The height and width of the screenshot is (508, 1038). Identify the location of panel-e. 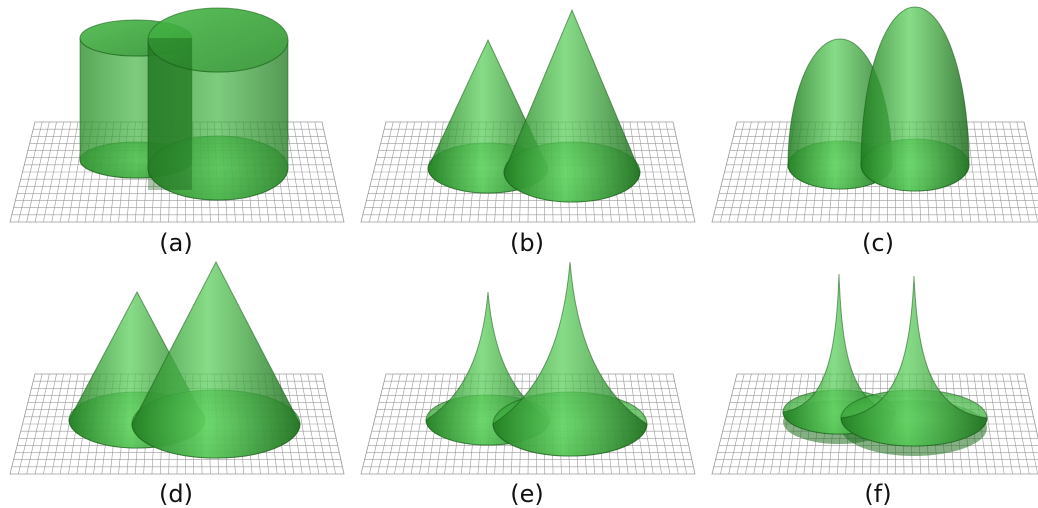
(528, 368).